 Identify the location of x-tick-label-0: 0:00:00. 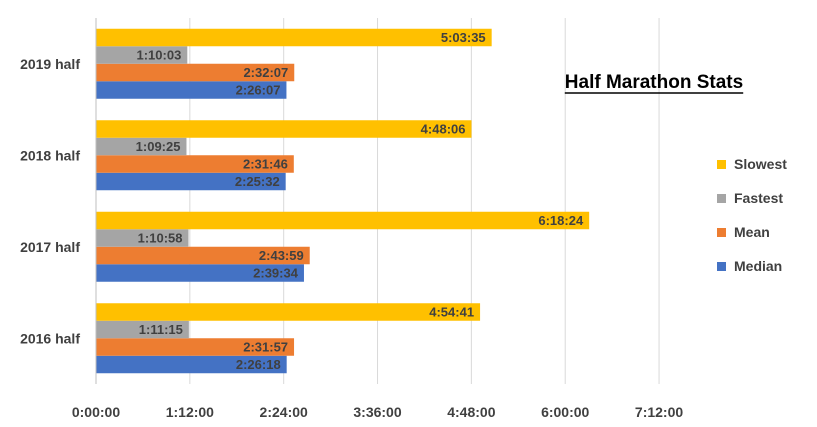
(96, 412).